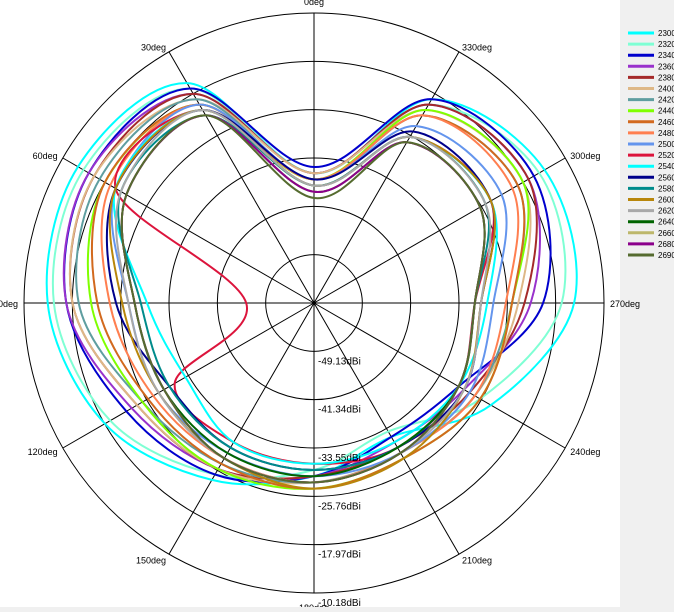  What do you see at coordinates (666, 177) in the screenshot?
I see `legend-label: 2560` at bounding box center [666, 177].